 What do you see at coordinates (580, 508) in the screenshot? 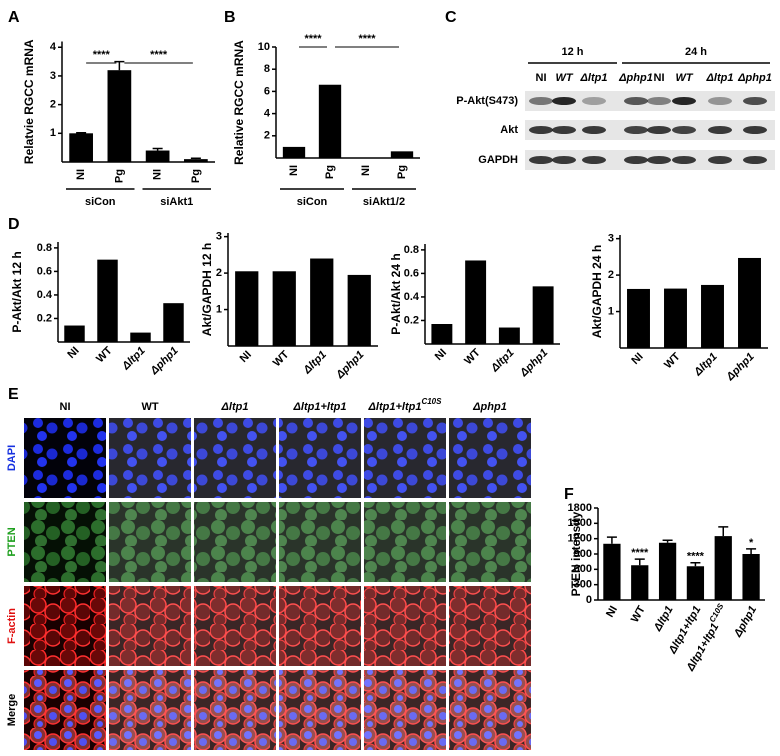
I see `y-tick-label: 1800` at bounding box center [580, 508].